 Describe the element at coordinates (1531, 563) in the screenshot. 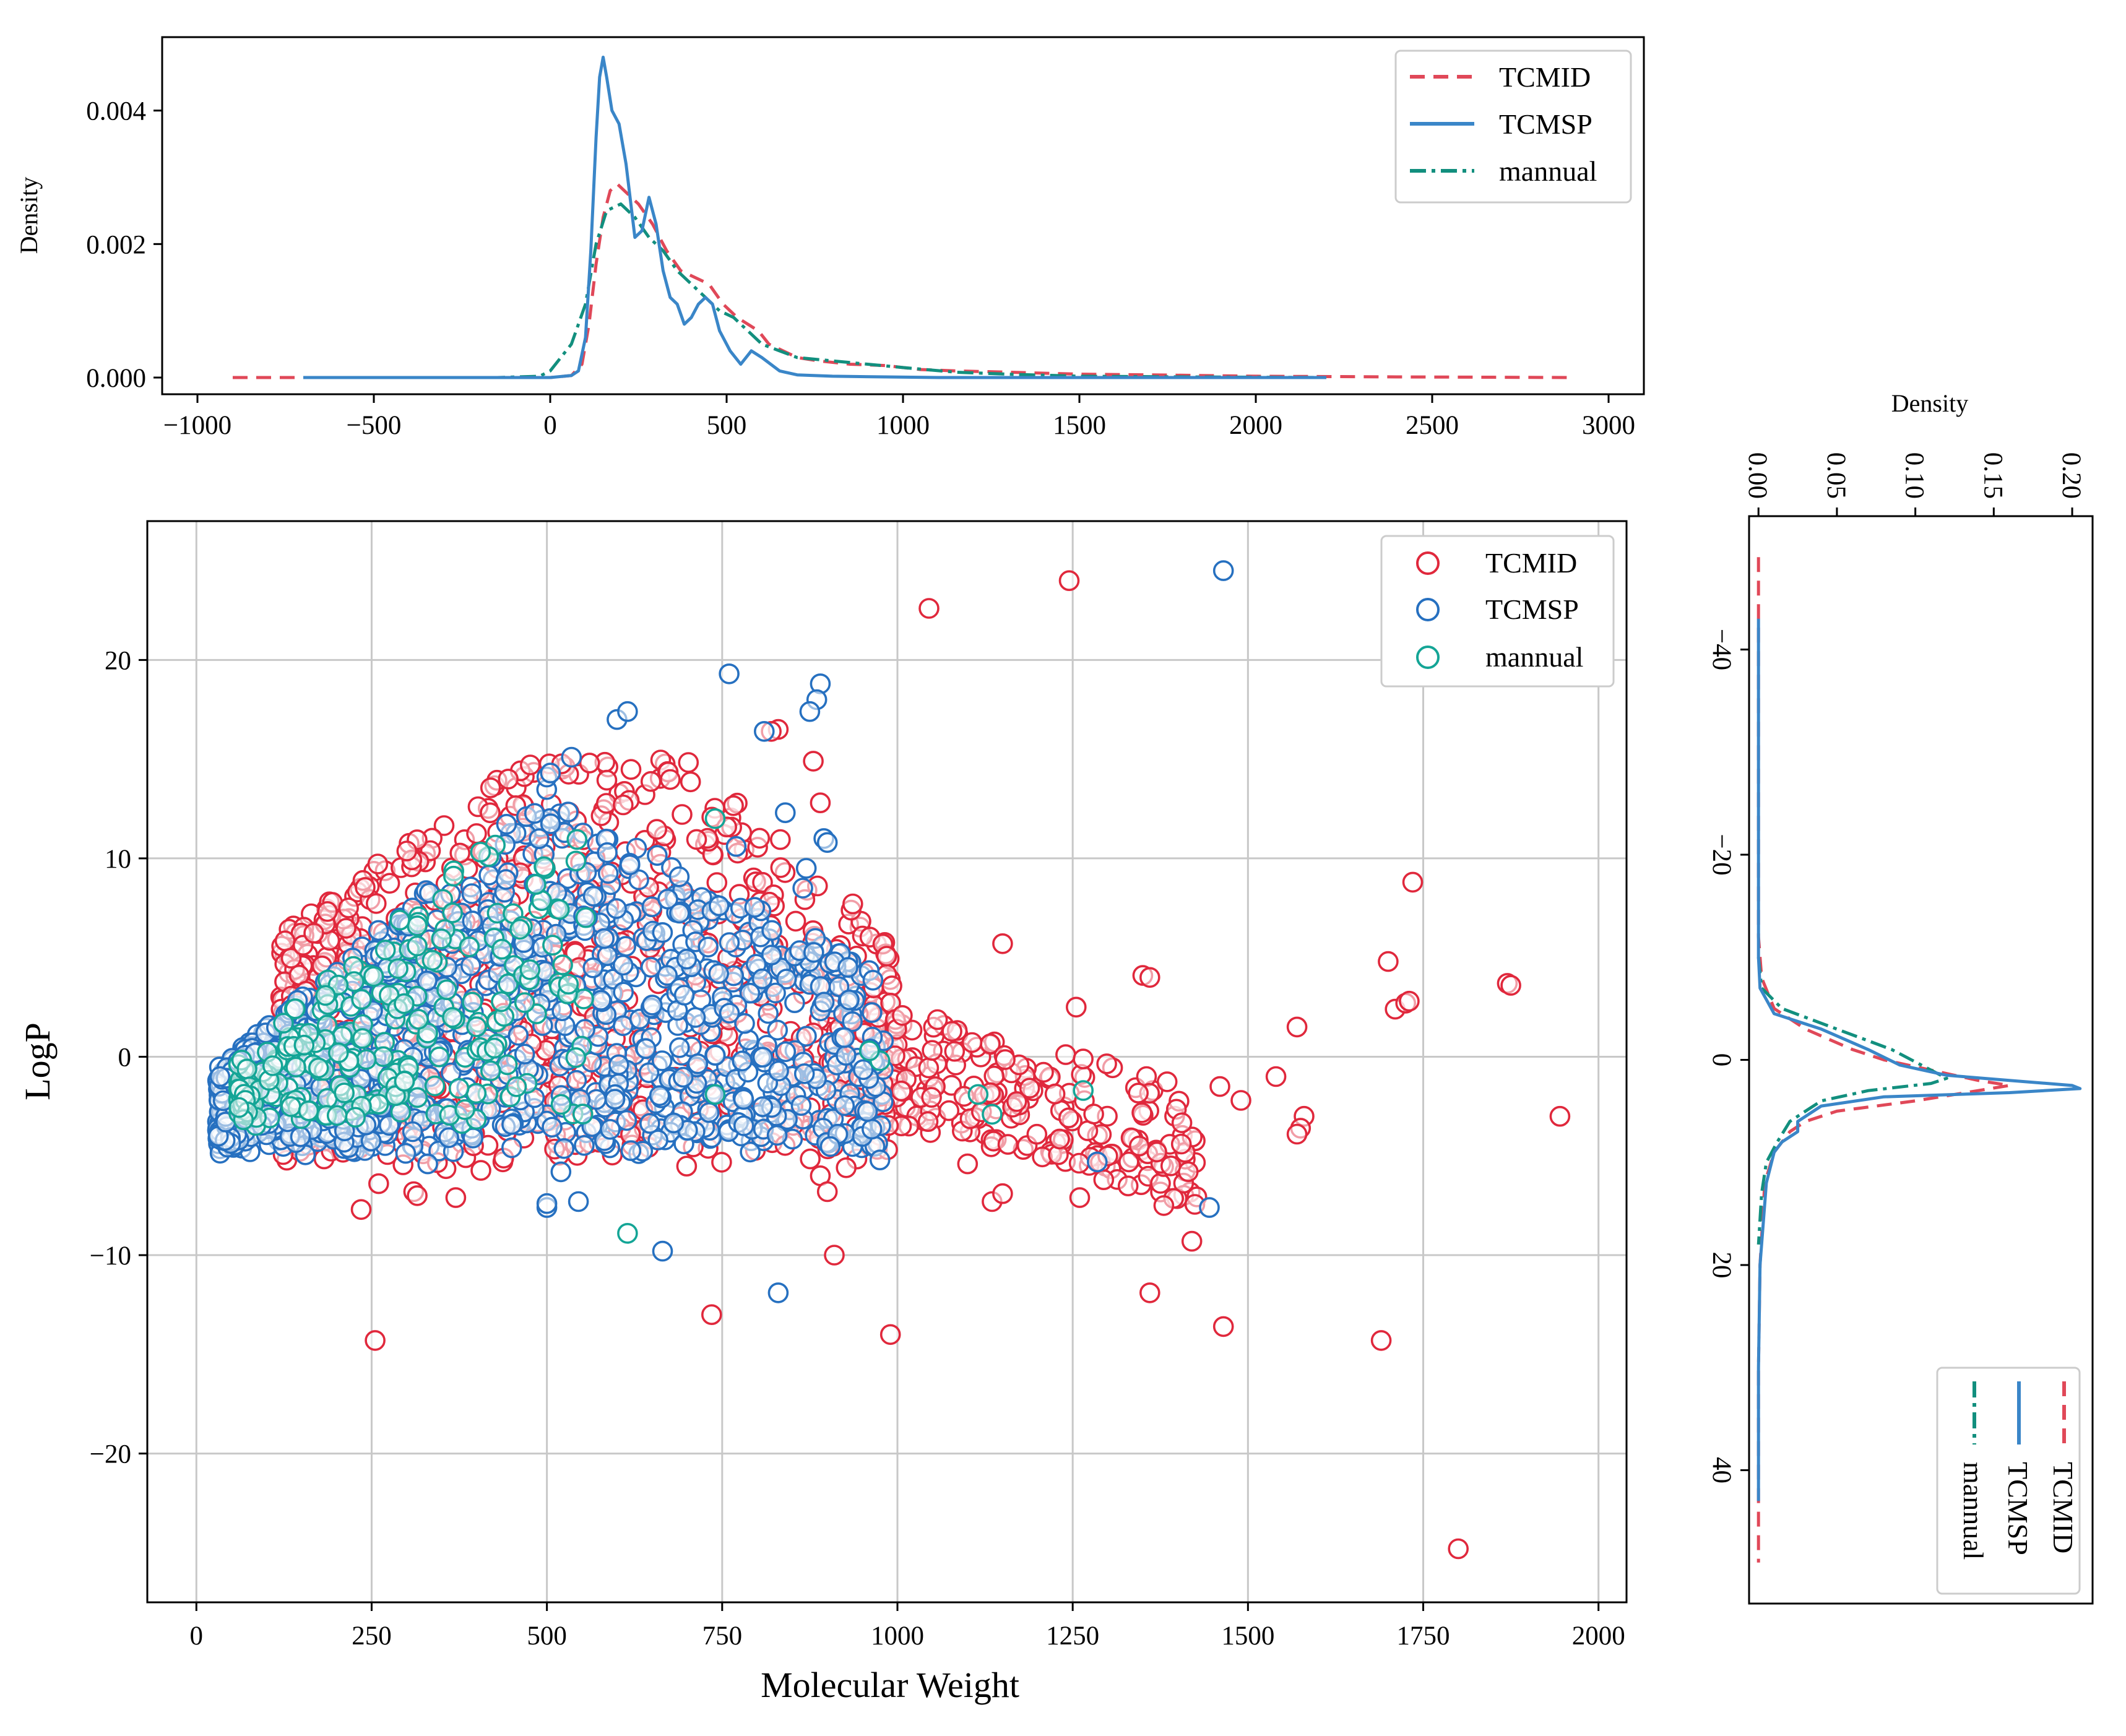

I see `main-legend-label-tcmid: TCMID` at that location.